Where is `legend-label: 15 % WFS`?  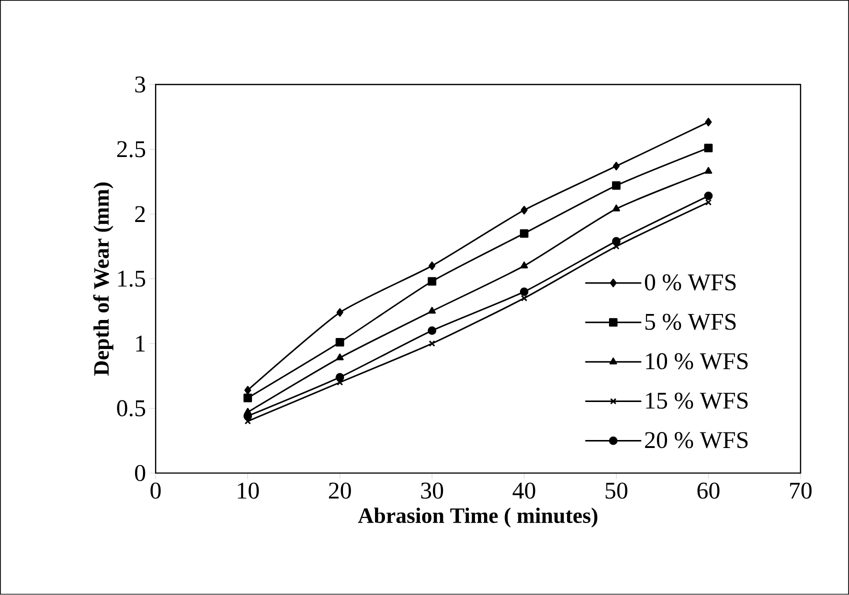
legend-label: 15 % WFS is located at coordinates (697, 401).